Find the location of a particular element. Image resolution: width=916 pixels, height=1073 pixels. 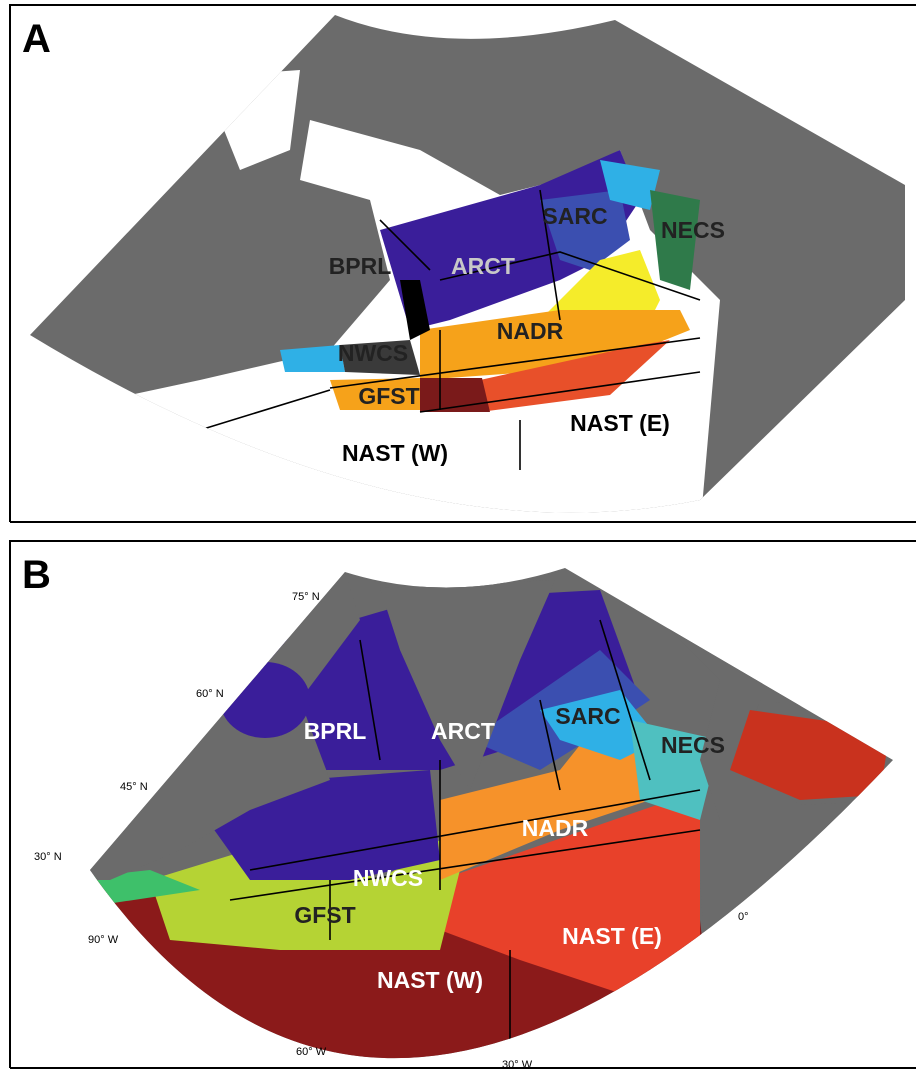

panel-label: B is located at coordinates (36, 575).